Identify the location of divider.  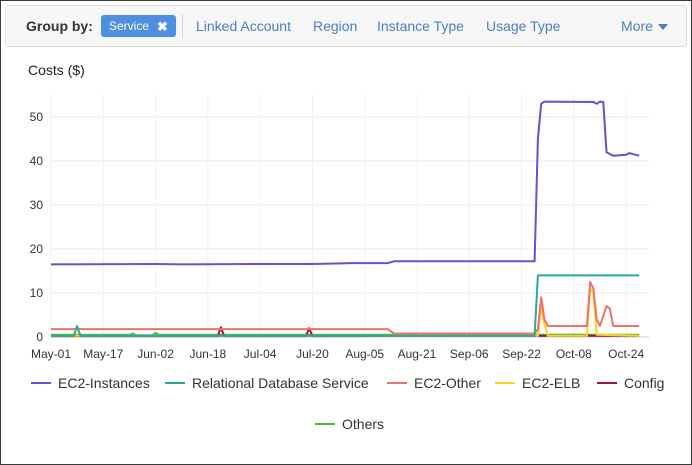
(182, 26).